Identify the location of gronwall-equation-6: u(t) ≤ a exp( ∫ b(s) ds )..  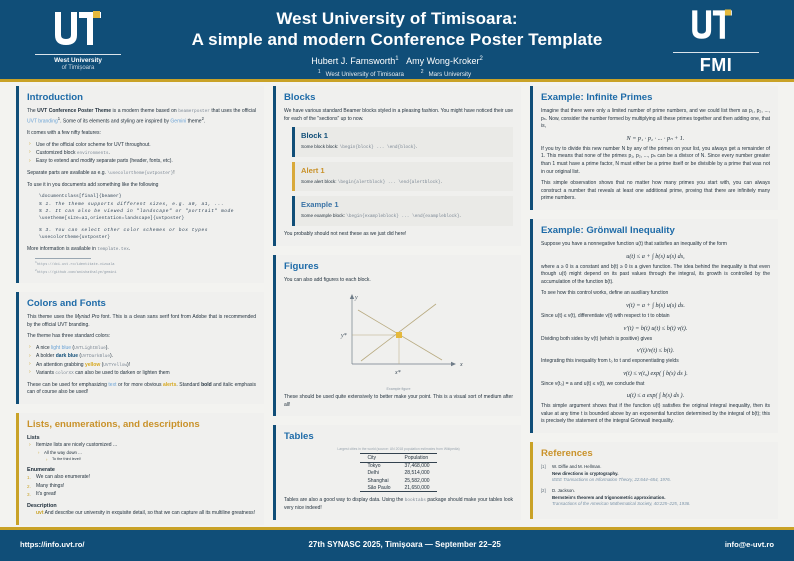
(655, 396).